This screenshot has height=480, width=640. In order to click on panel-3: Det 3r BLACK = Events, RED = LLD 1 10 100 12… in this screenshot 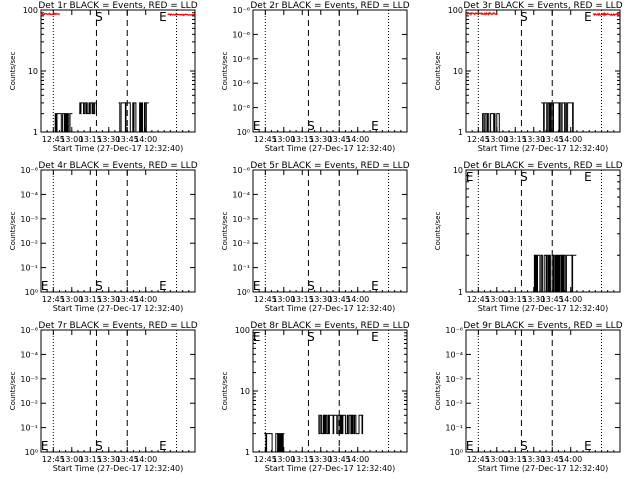, I will do `click(528, 77)`.